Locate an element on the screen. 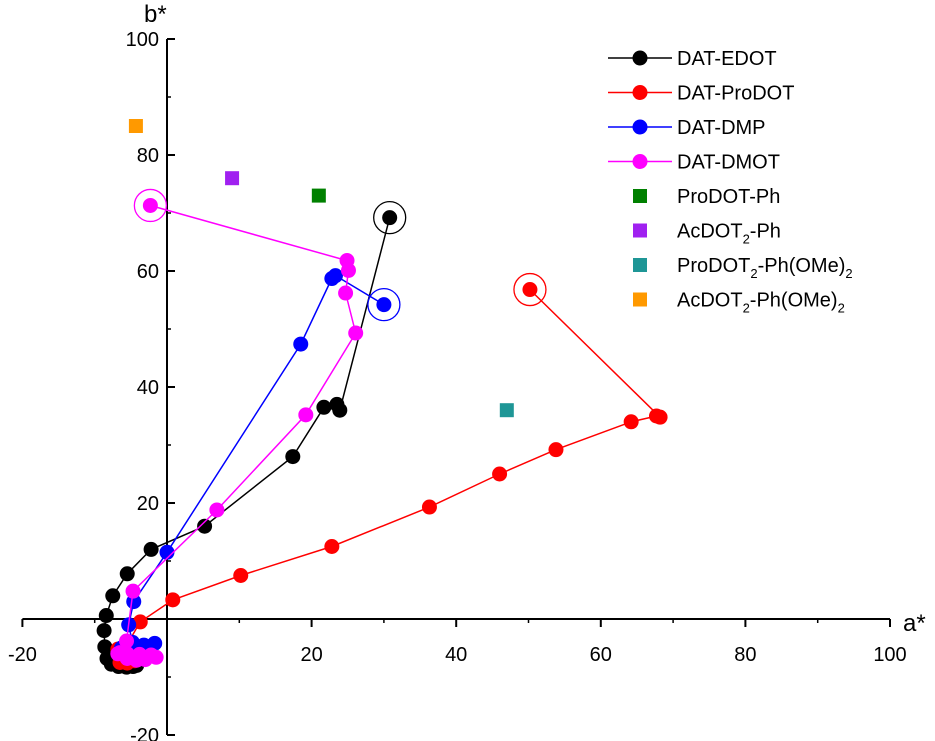 The height and width of the screenshot is (741, 935). x-tick-label: 80 is located at coordinates (745, 655).